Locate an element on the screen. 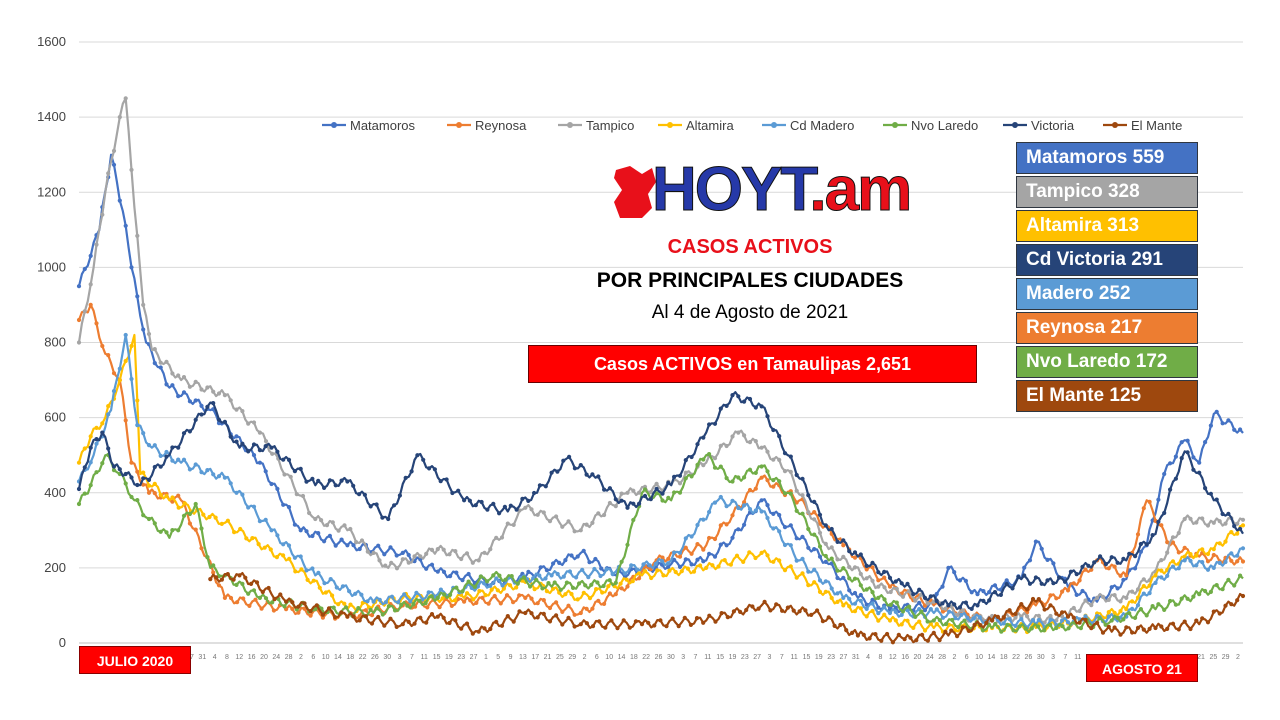 This screenshot has width=1280, height=720. x-tick-label: 19 is located at coordinates (733, 657).